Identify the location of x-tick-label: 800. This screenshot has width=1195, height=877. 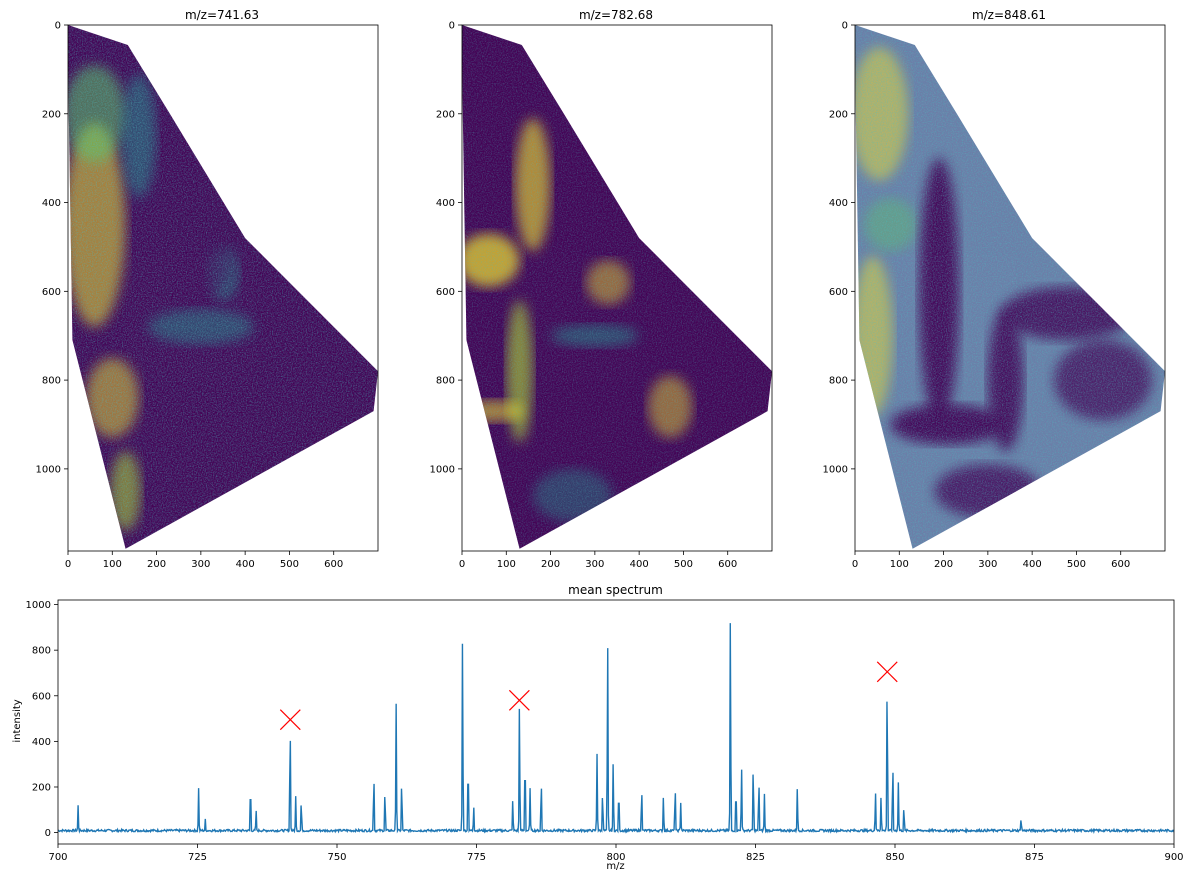
(615, 857).